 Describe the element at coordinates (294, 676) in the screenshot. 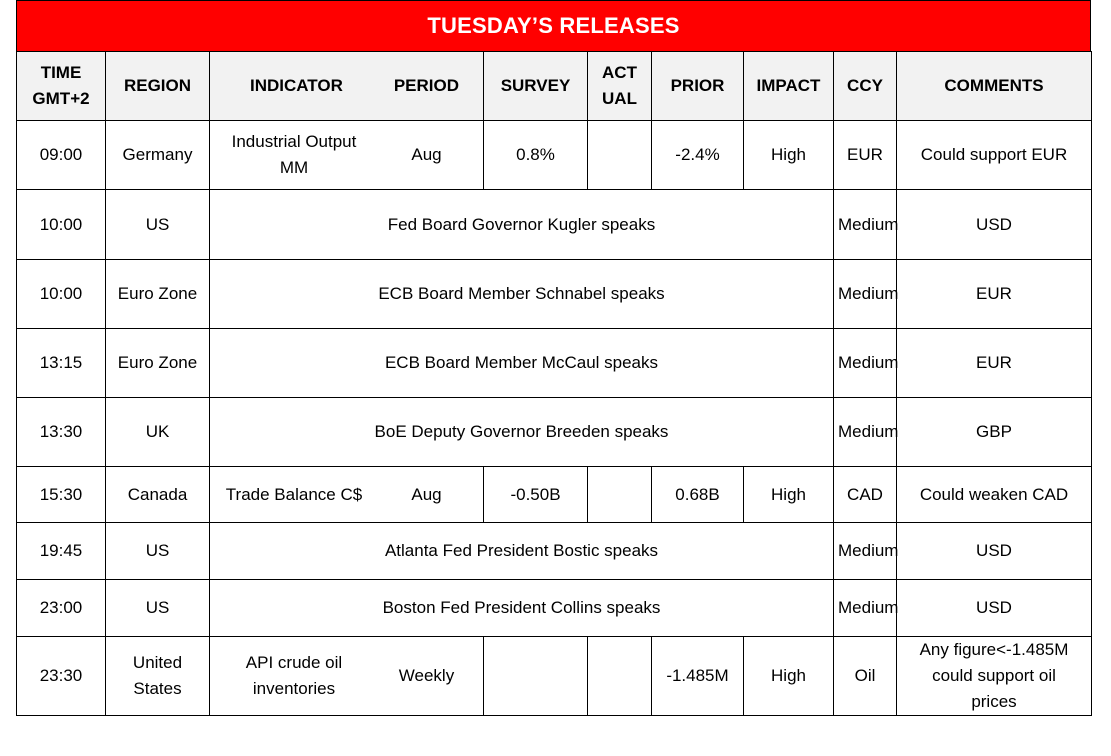

I see `cell-indicator: API crude oil inventories` at that location.